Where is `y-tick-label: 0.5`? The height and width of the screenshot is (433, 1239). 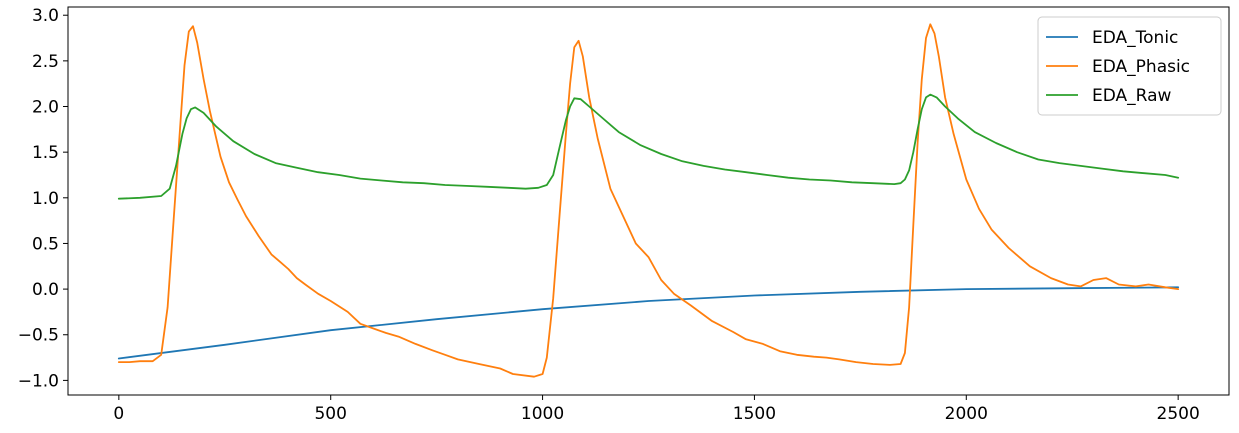
y-tick-label: 0.5 is located at coordinates (45, 244).